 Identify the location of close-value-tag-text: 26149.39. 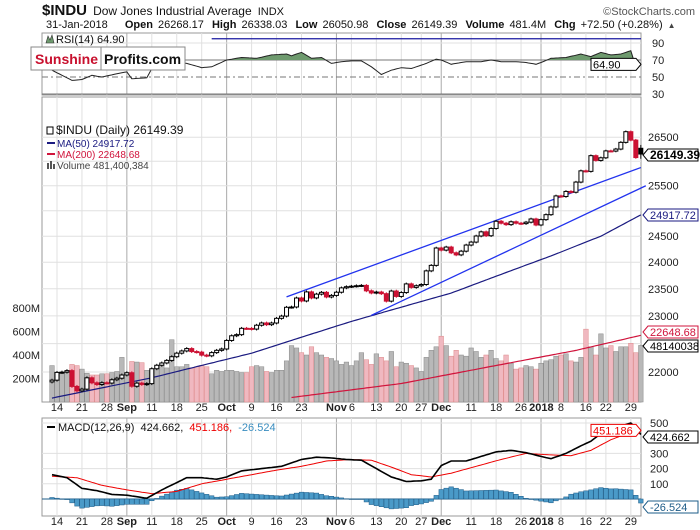
(675, 155).